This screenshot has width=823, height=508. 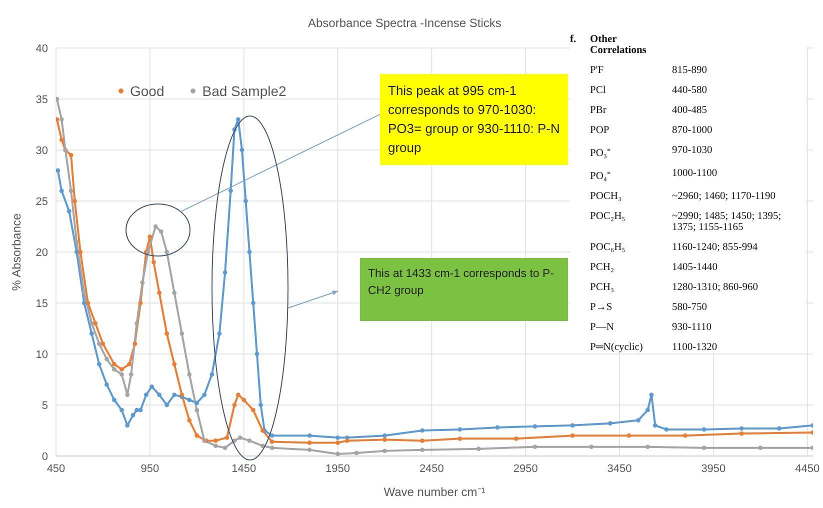 I want to click on annotation: Other Correlations, so click(x=619, y=45).